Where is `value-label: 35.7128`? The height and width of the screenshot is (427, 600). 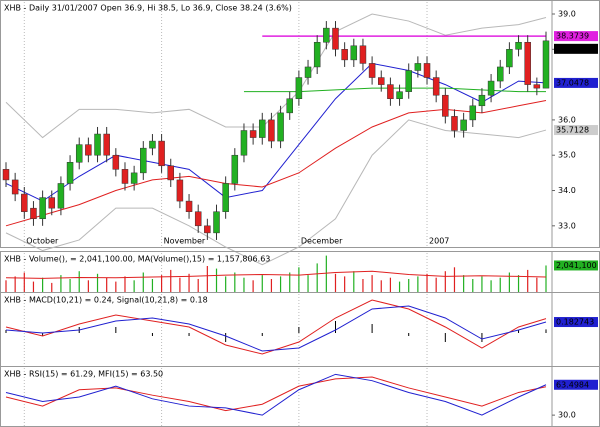 value-label: 35.7128 is located at coordinates (572, 130).